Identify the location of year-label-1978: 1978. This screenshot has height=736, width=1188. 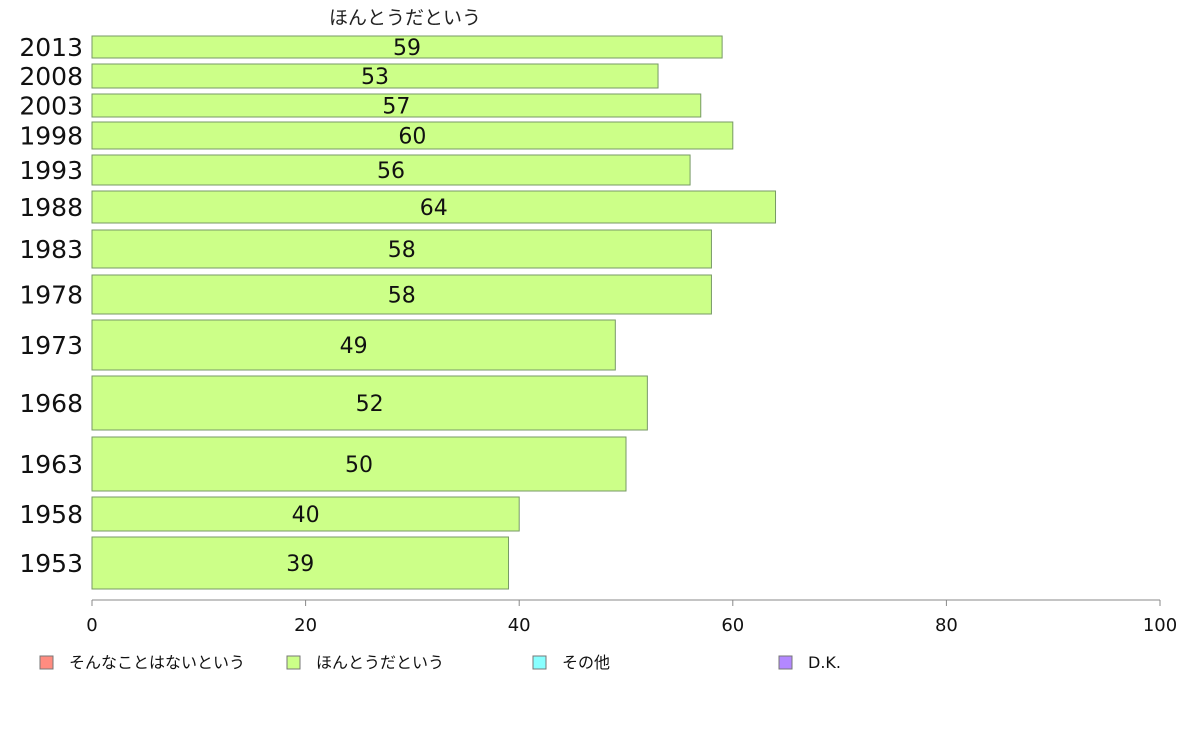
(51, 295).